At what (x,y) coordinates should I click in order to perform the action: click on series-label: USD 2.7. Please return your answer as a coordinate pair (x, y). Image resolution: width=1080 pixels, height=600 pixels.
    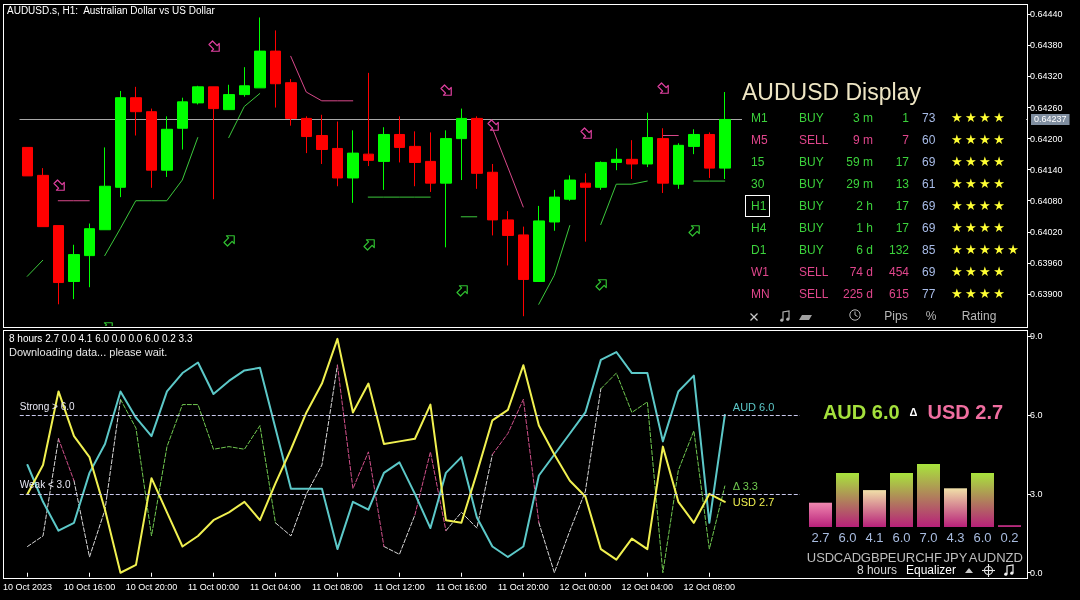
    Looking at the image, I should click on (753, 501).